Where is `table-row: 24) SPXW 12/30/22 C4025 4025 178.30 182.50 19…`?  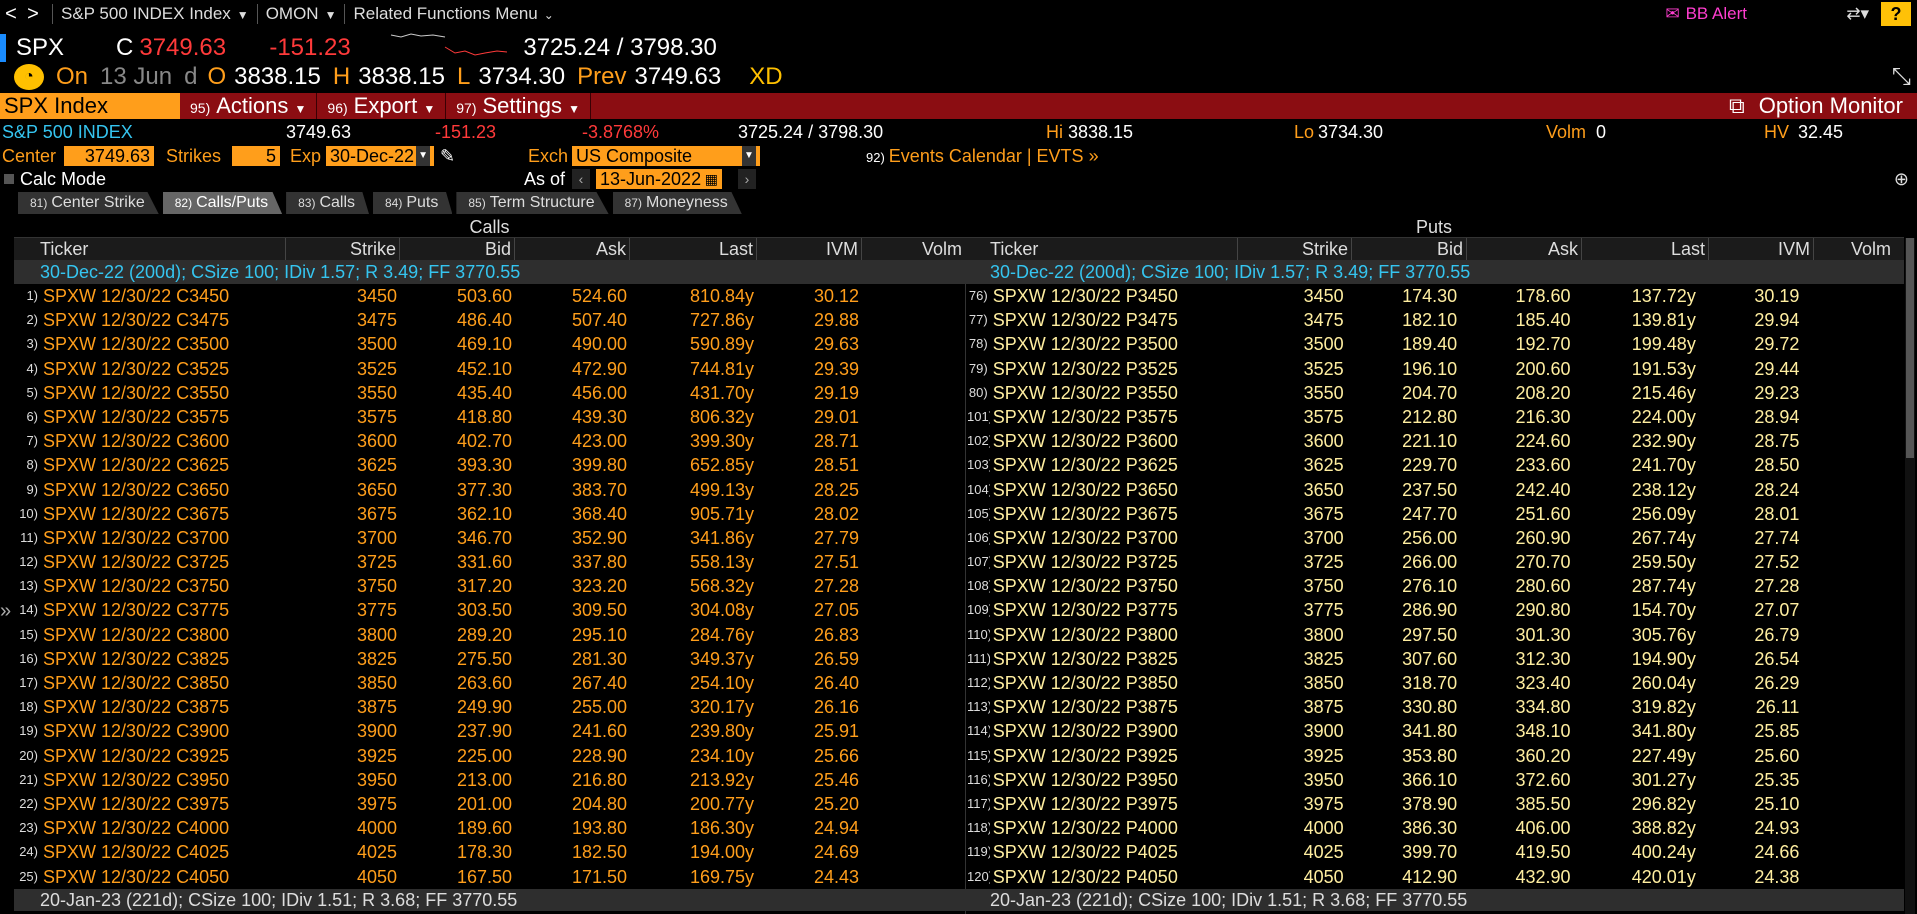 table-row: 24) SPXW 12/30/22 C4025 4025 178.30 182.50 19… is located at coordinates (489, 852).